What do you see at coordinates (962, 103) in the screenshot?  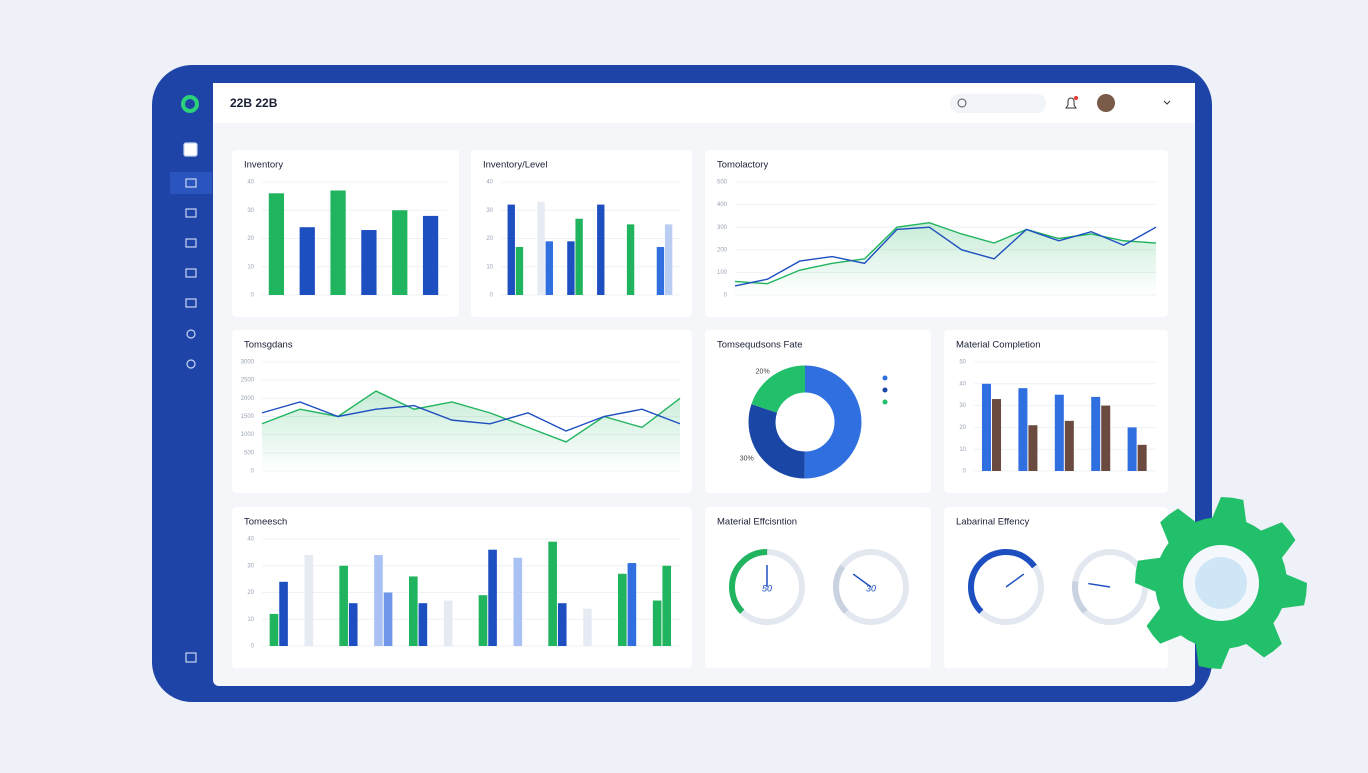 I see `search-icon` at bounding box center [962, 103].